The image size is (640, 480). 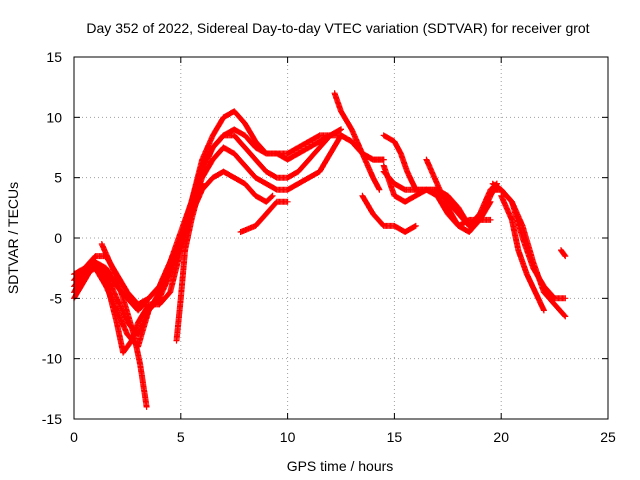 I want to click on y-tick-label: -10, so click(x=52, y=359).